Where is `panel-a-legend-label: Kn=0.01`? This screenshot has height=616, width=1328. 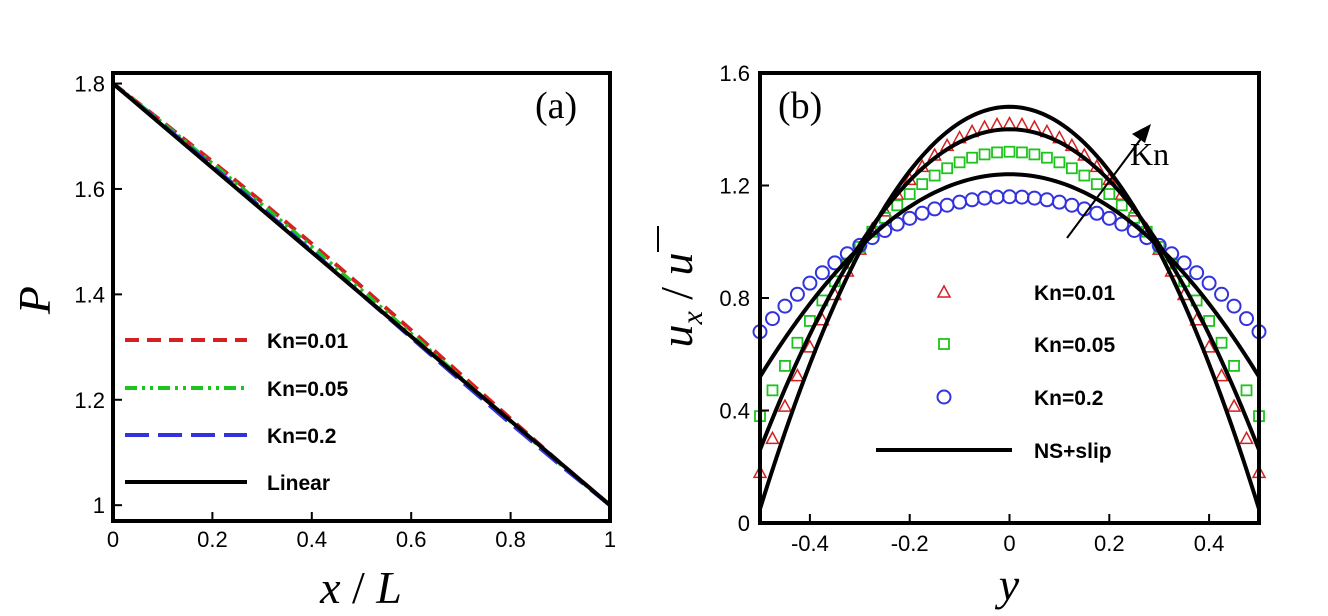 panel-a-legend-label: Kn=0.01 is located at coordinates (307, 341).